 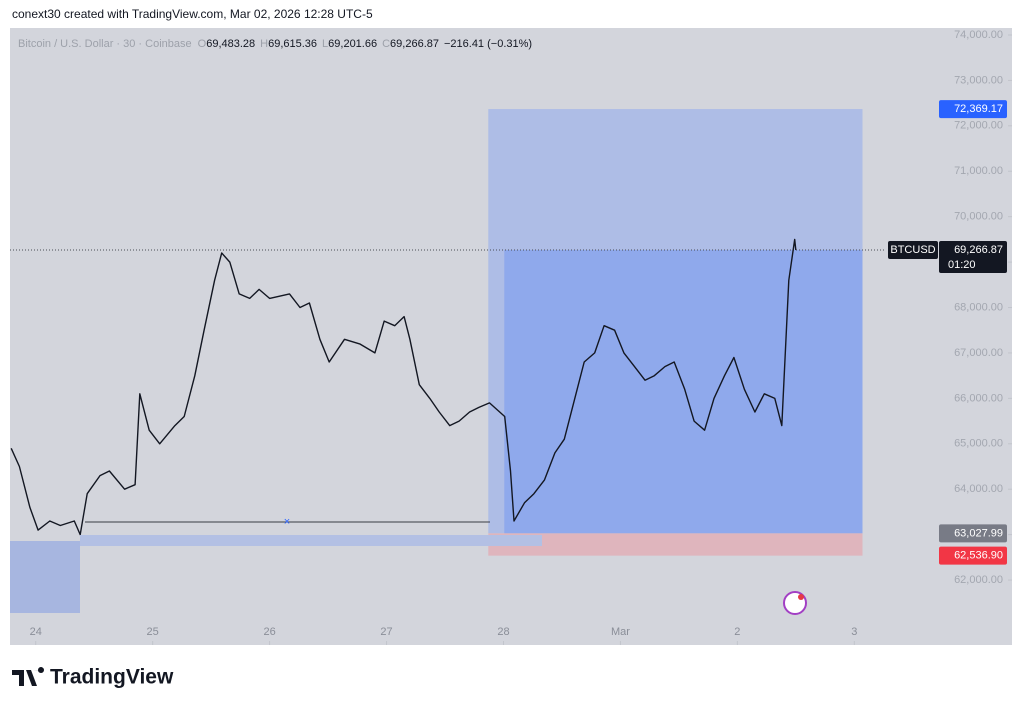 I want to click on x-tick-label: Mar, so click(x=620, y=632).